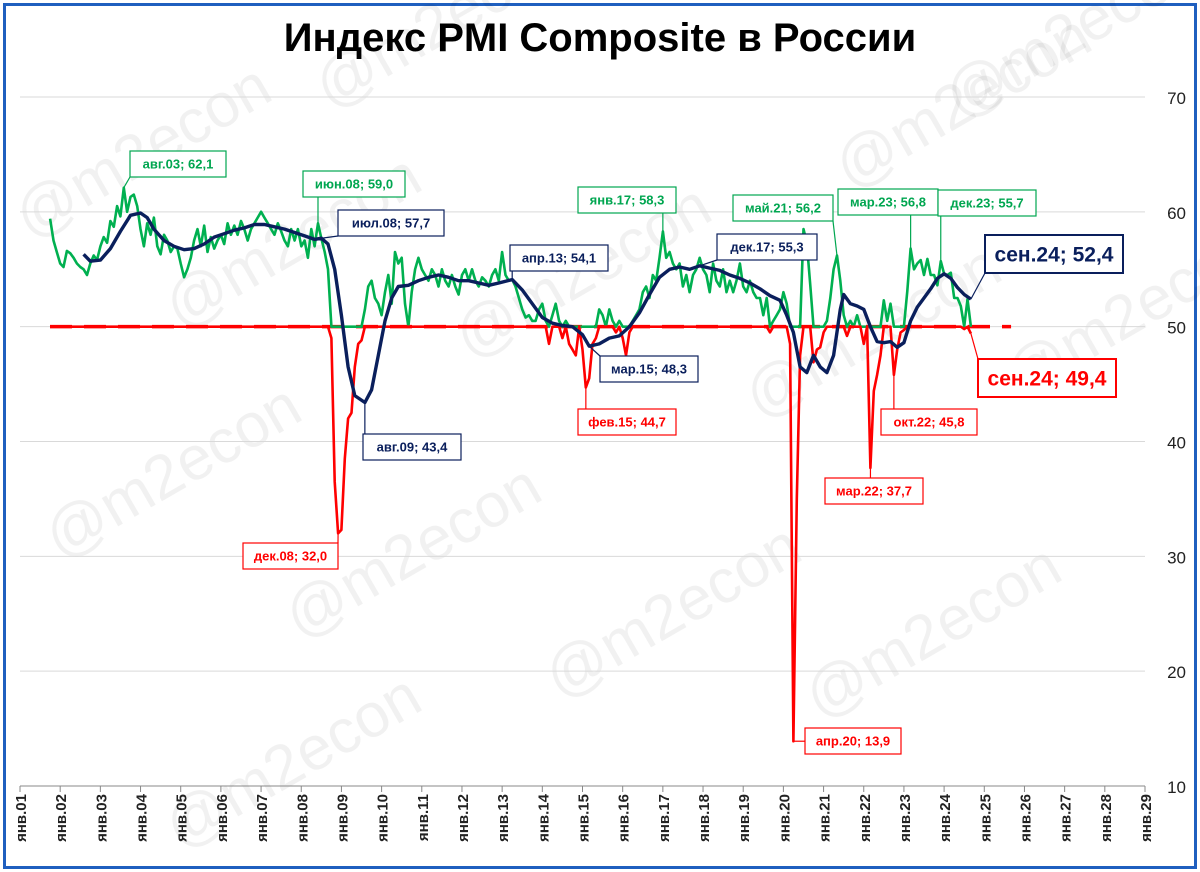  Describe the element at coordinates (383, 818) in the screenshot. I see `x-tick-label: янв.10` at that location.